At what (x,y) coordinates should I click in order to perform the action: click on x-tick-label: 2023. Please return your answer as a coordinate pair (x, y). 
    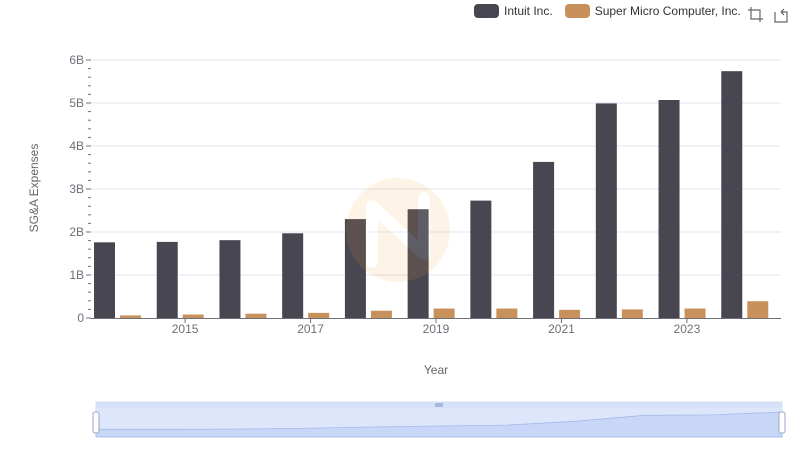
    Looking at the image, I should click on (687, 329).